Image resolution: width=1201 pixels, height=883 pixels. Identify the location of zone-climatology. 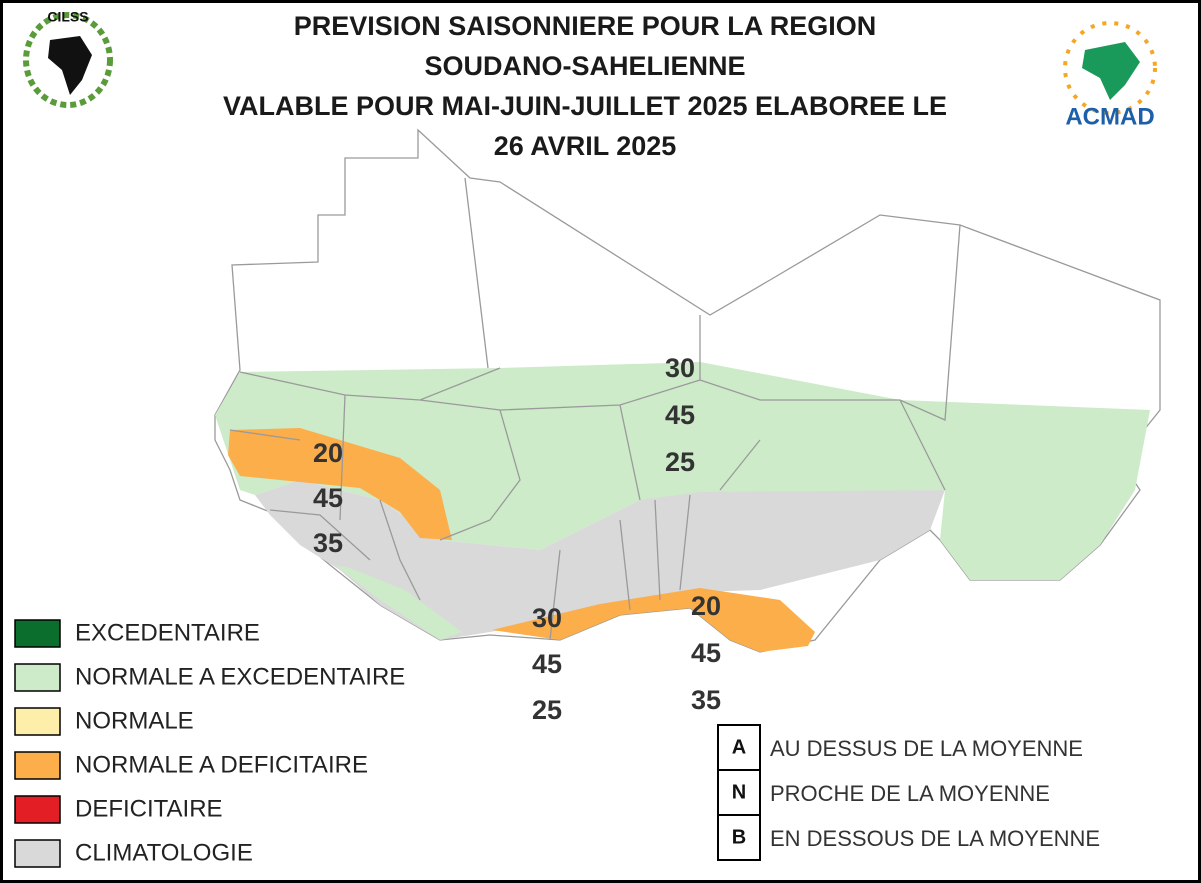
(600, 560).